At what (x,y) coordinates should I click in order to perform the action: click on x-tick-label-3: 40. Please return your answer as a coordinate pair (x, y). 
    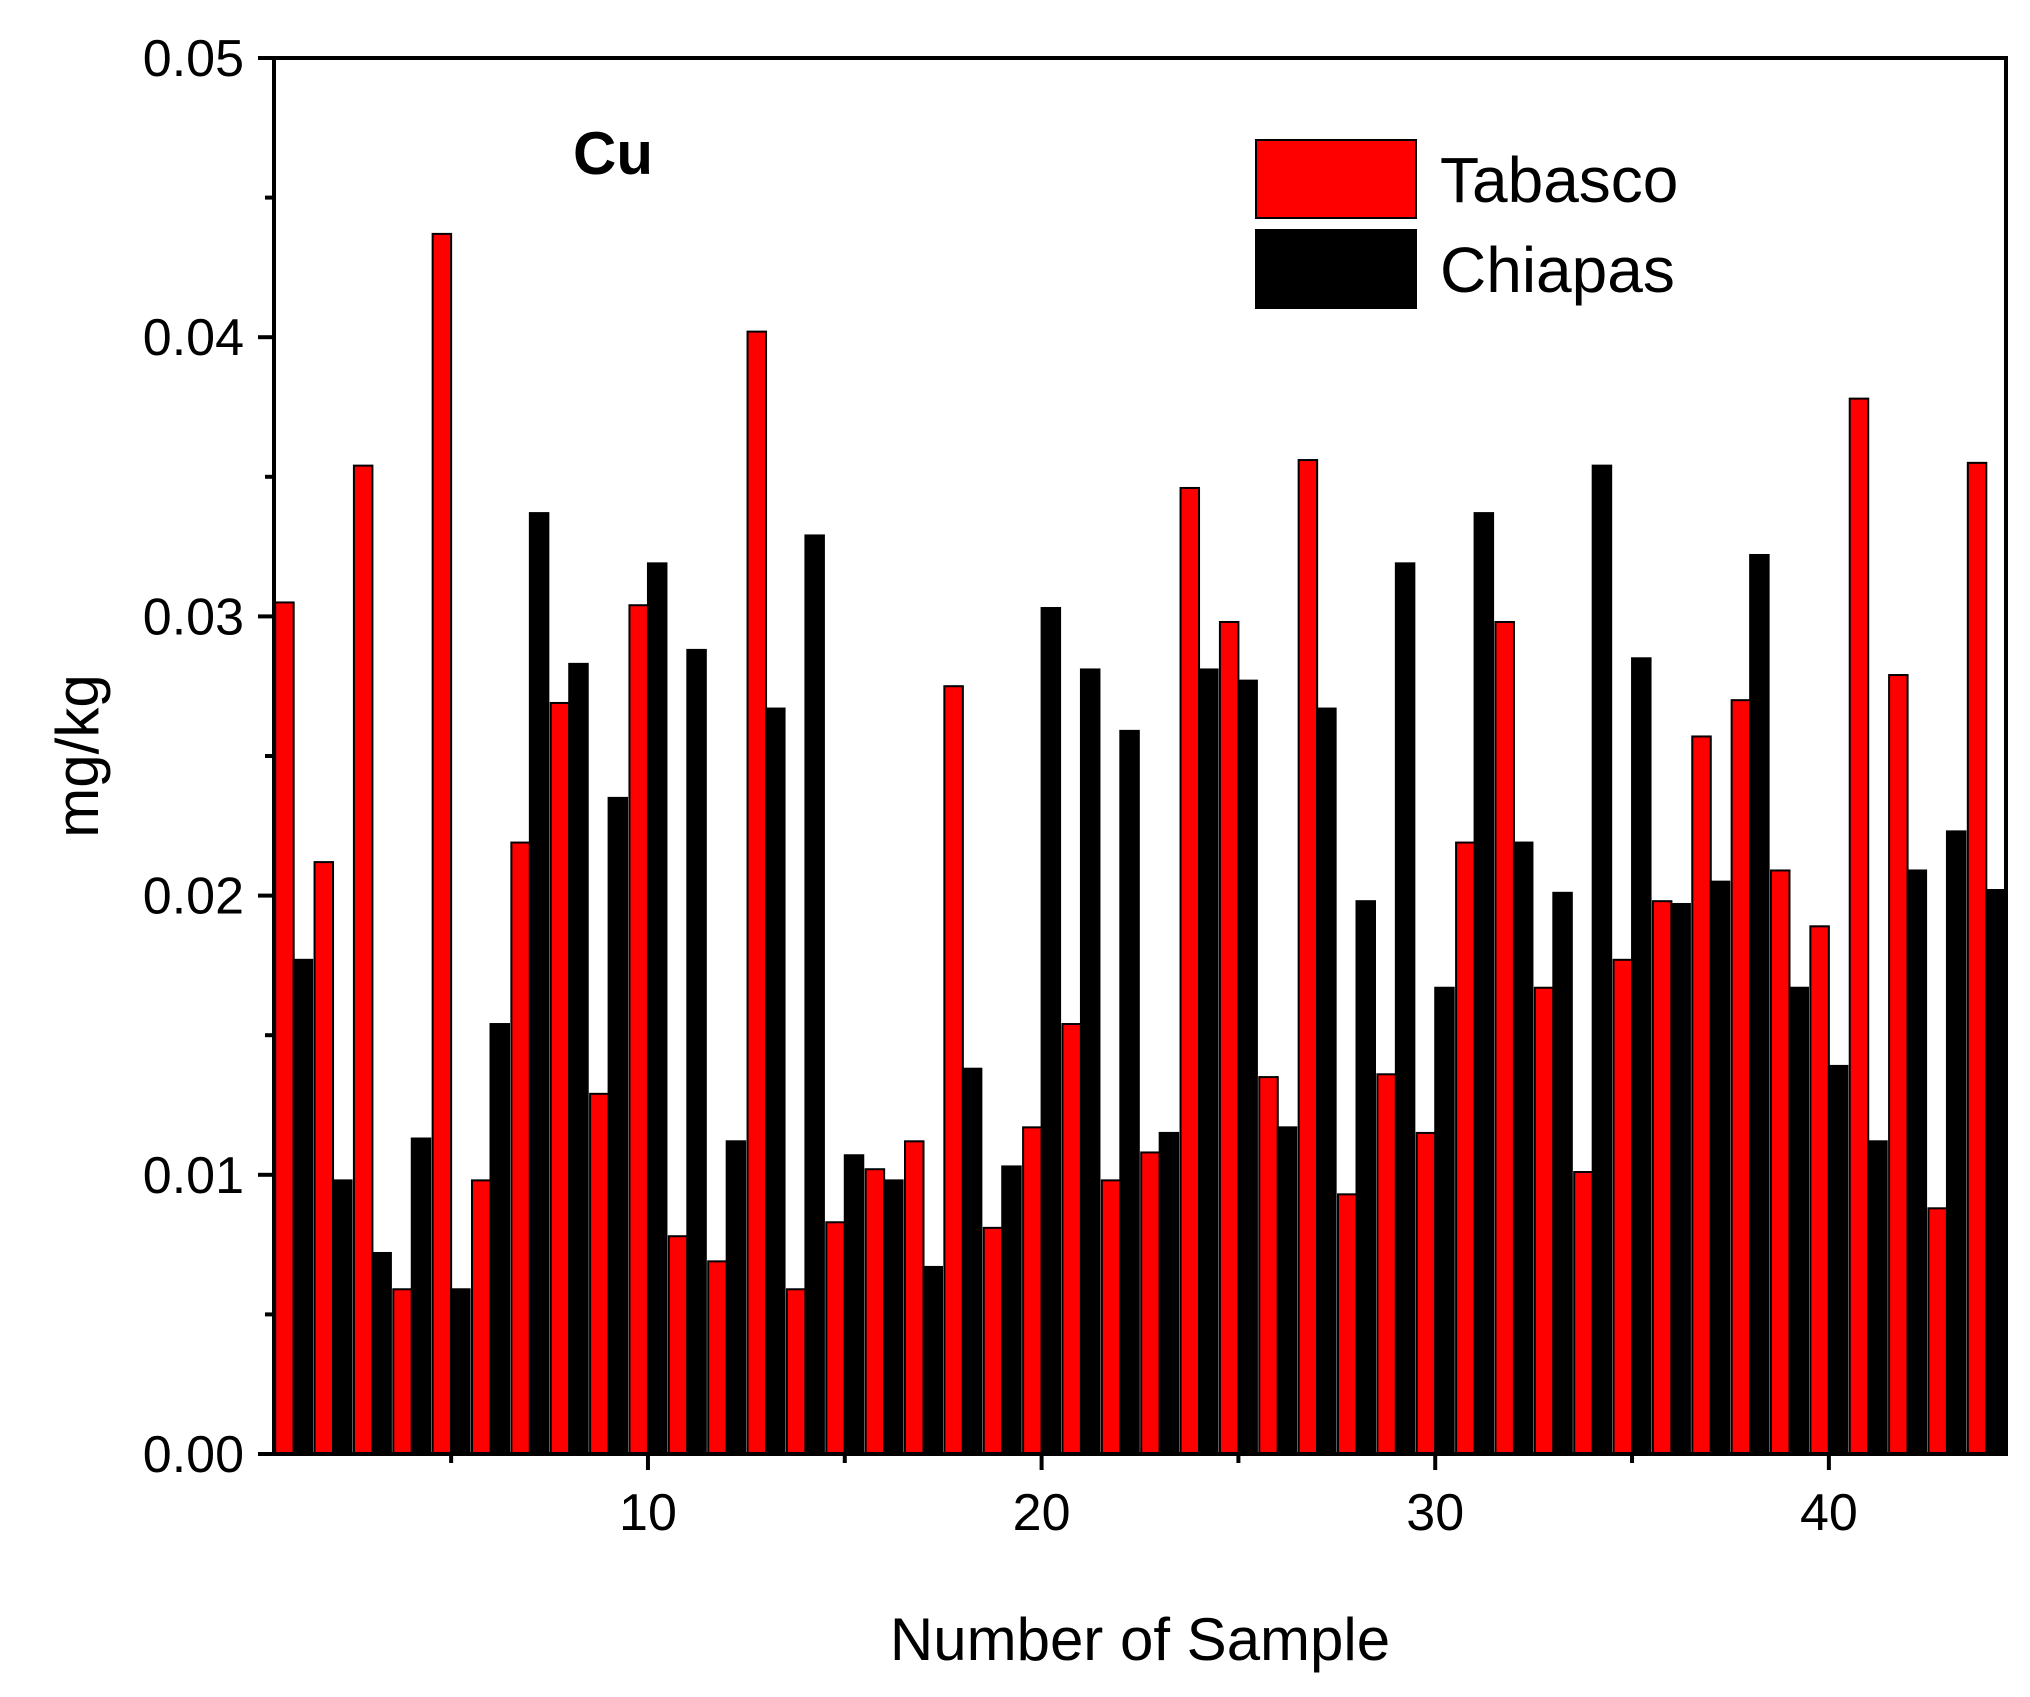
    Looking at the image, I should click on (1829, 1513).